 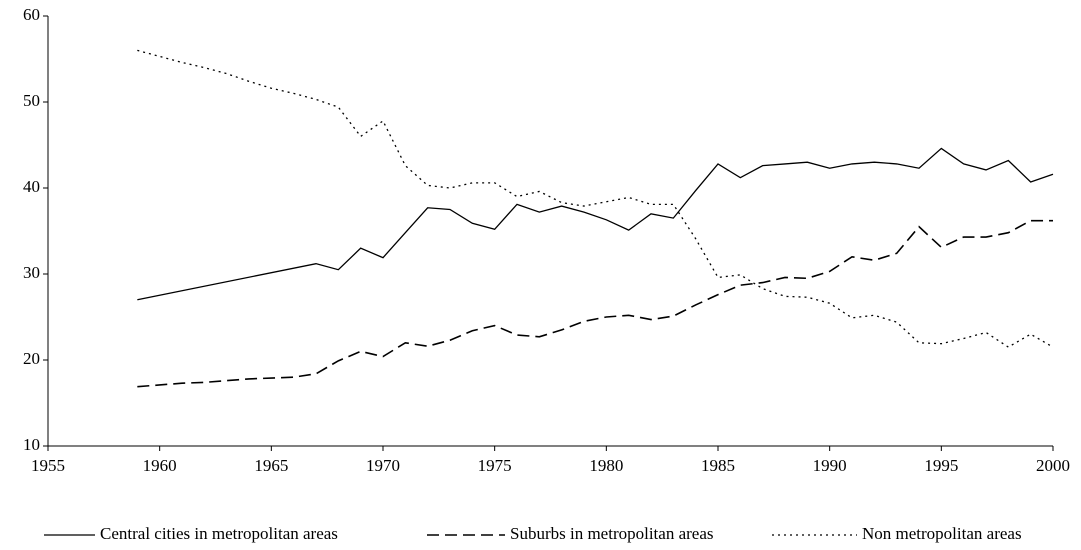 I want to click on x-tick-label: 2000, so click(x=1053, y=465).